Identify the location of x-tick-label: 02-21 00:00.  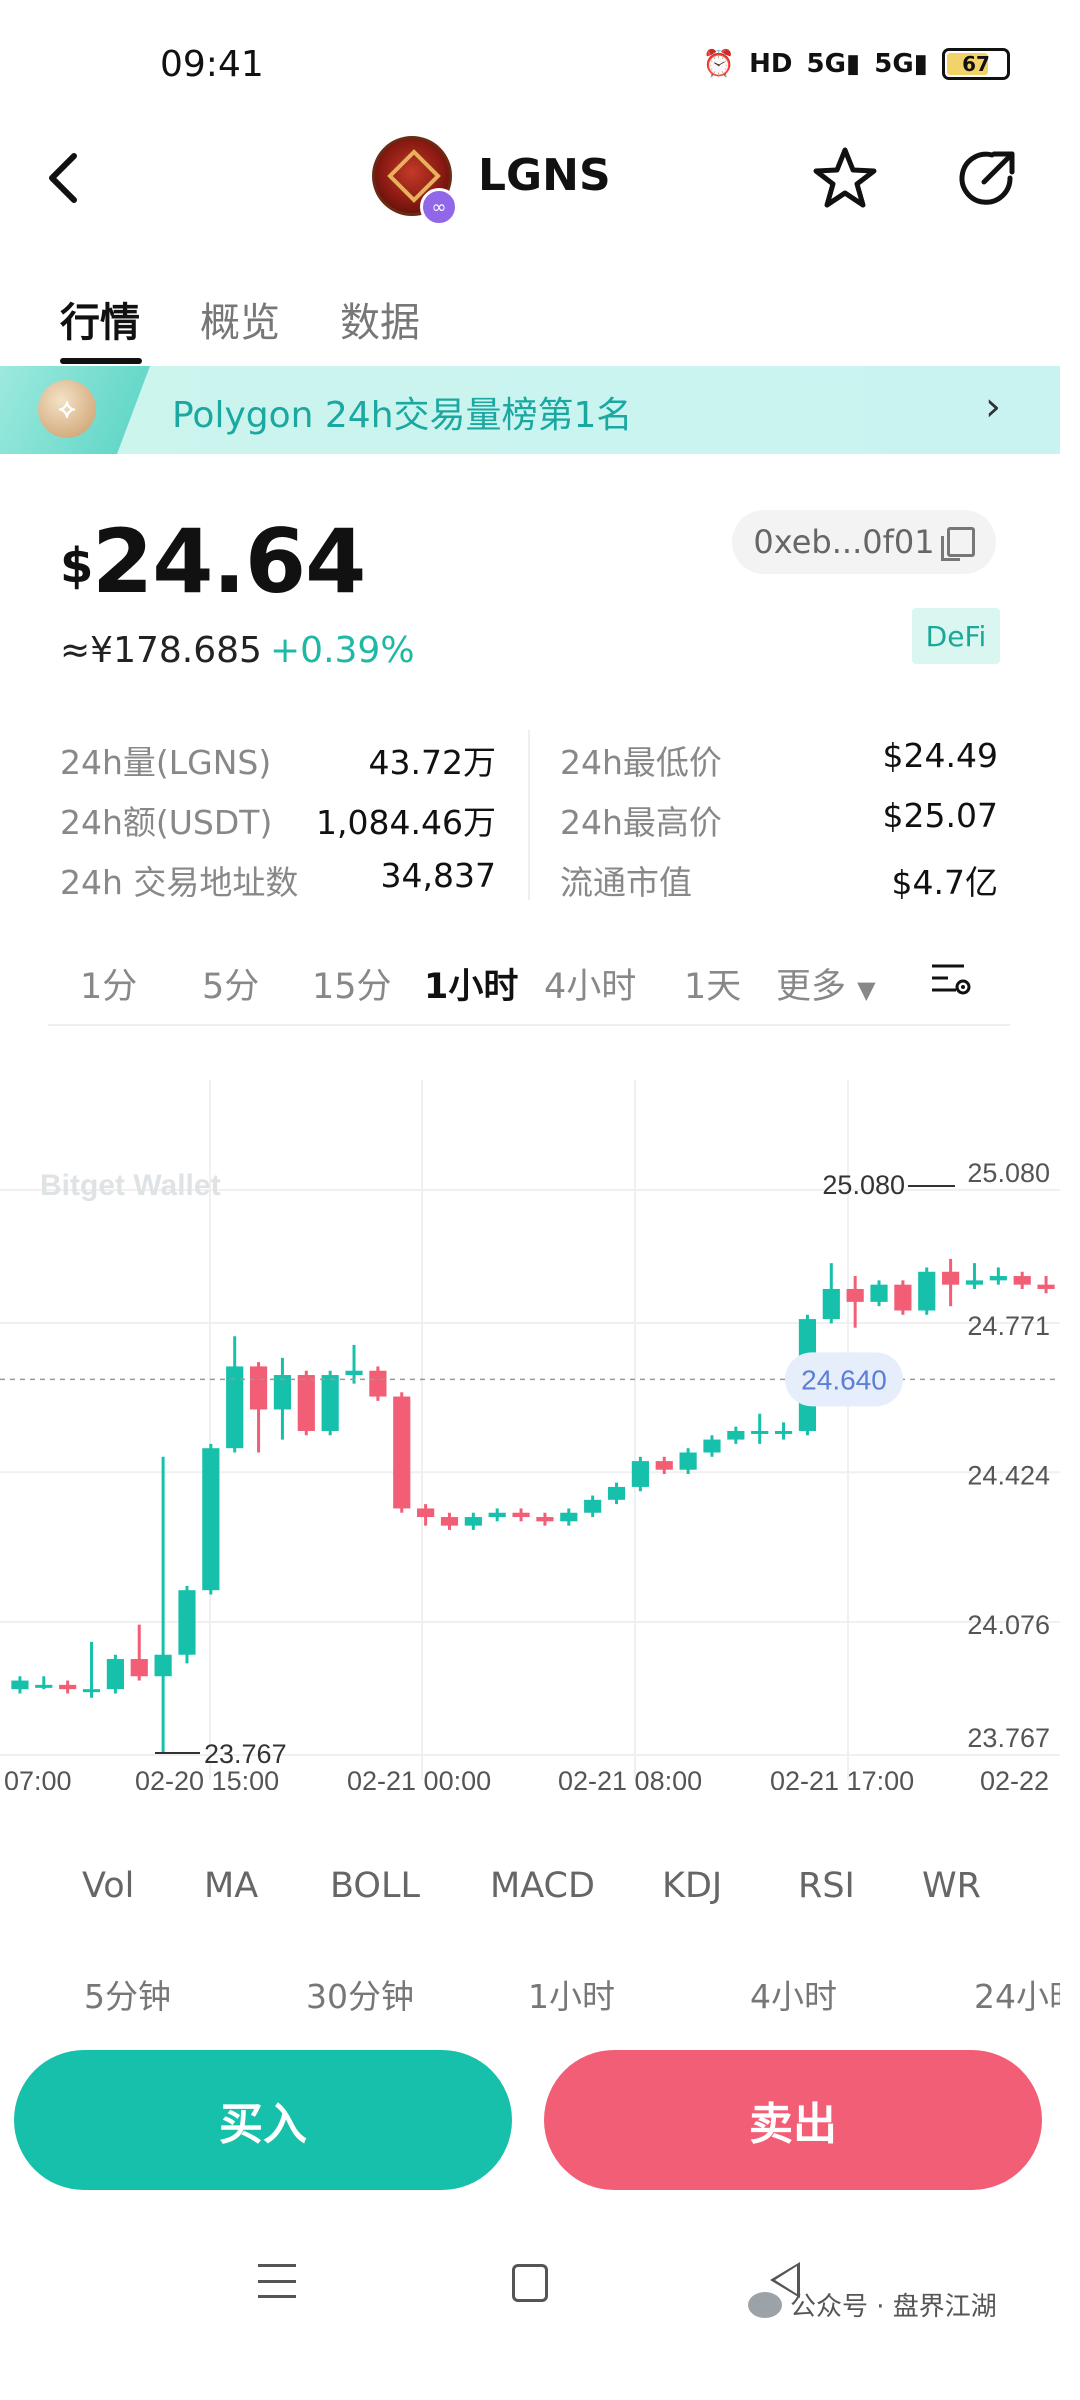
(419, 1778).